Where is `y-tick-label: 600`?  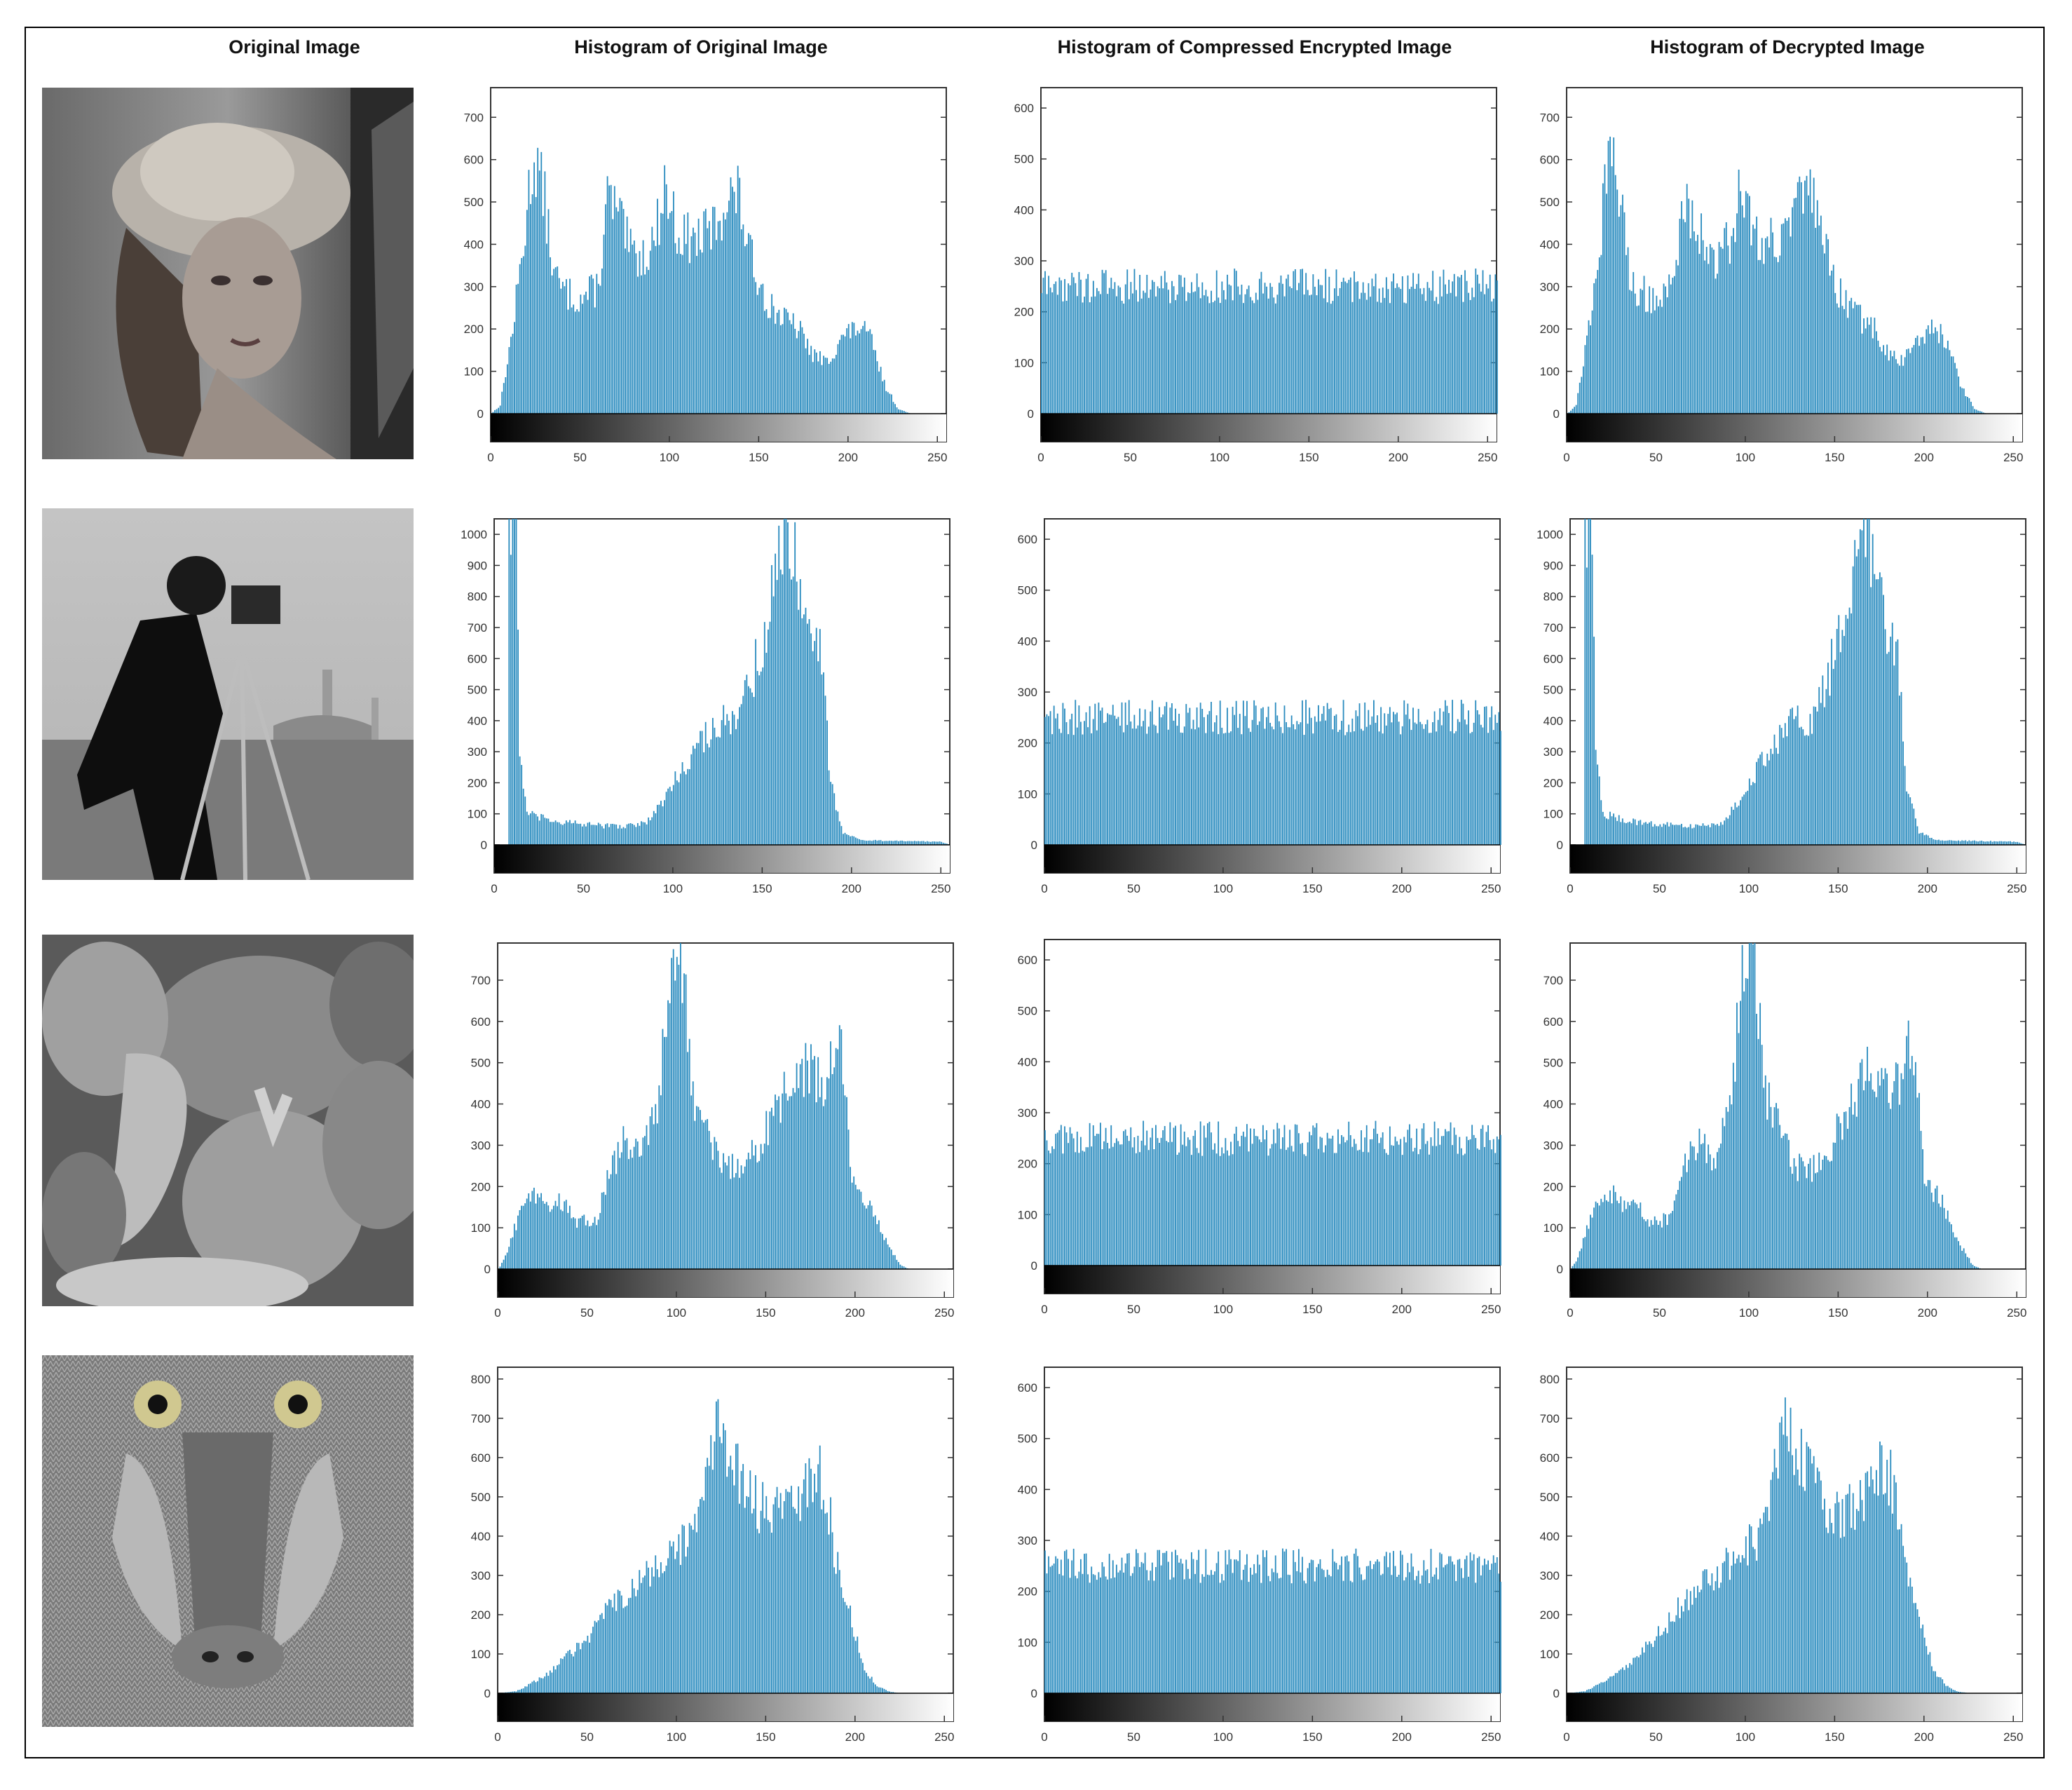 y-tick-label: 600 is located at coordinates (1553, 1022).